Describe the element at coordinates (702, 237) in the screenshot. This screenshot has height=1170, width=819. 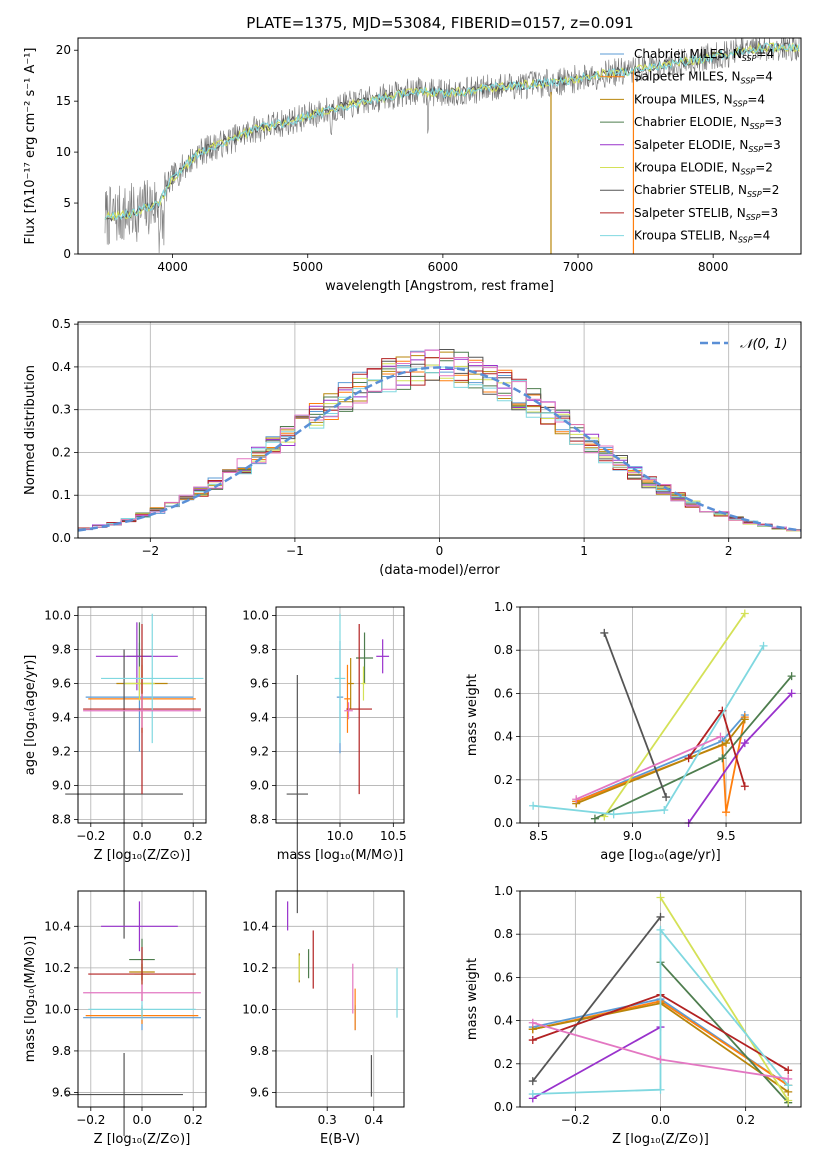
I see `spectrum-legend-label: Kroupa STELIB, NSSP=4` at that location.